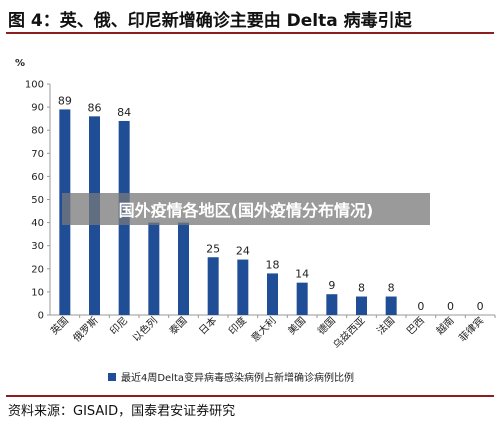  I want to click on data-label: 9, so click(331, 285).